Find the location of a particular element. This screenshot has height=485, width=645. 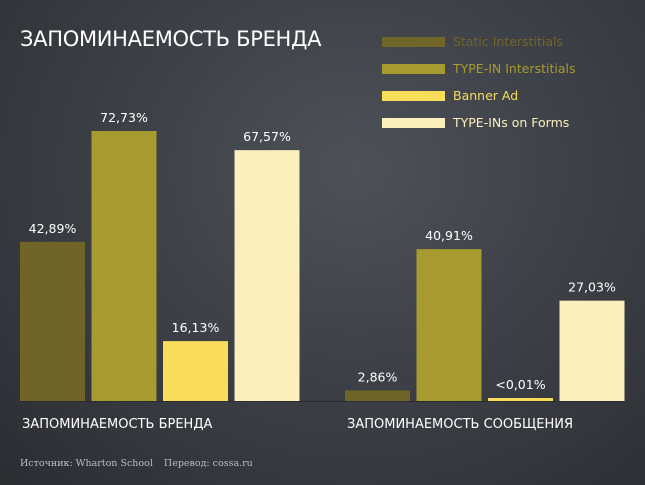

legend-label-forms: TYPE-INs on Forms is located at coordinates (511, 122).